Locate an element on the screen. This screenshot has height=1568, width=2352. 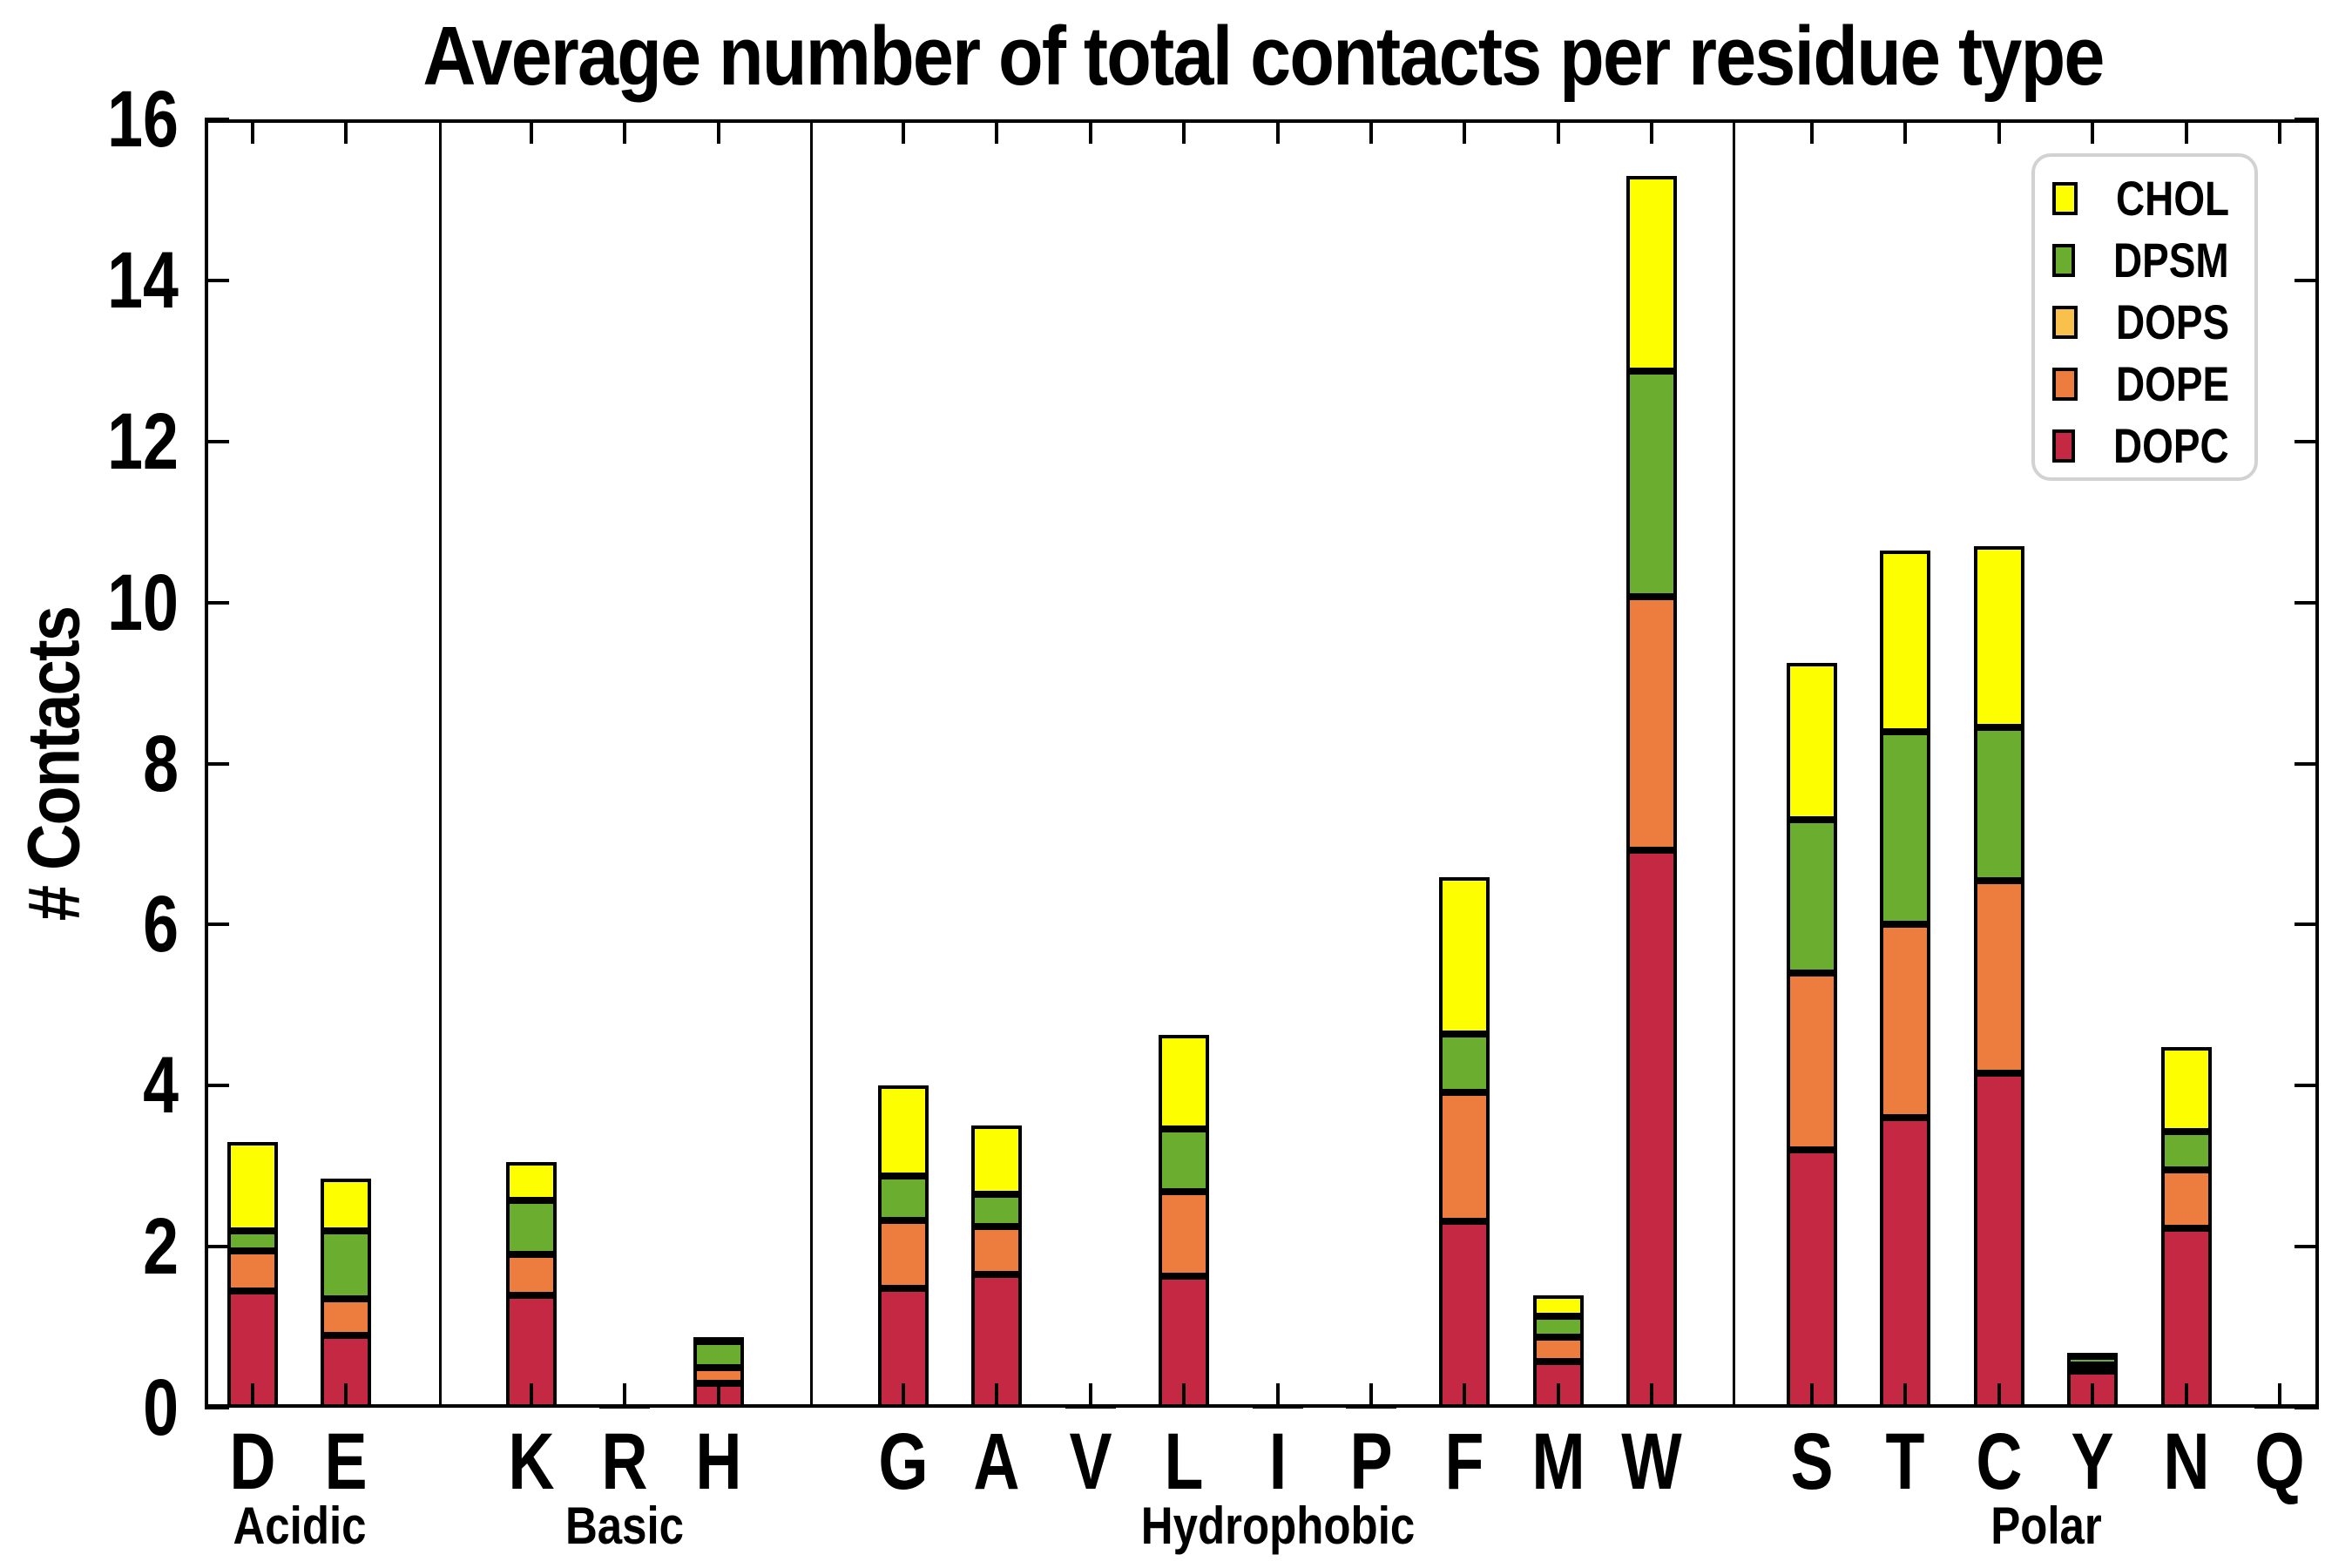
y-tick-label: 14 is located at coordinates (143, 280).